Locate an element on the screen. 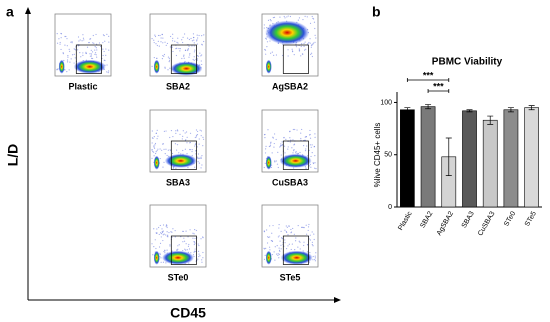  density-plot is located at coordinates (177, 244).